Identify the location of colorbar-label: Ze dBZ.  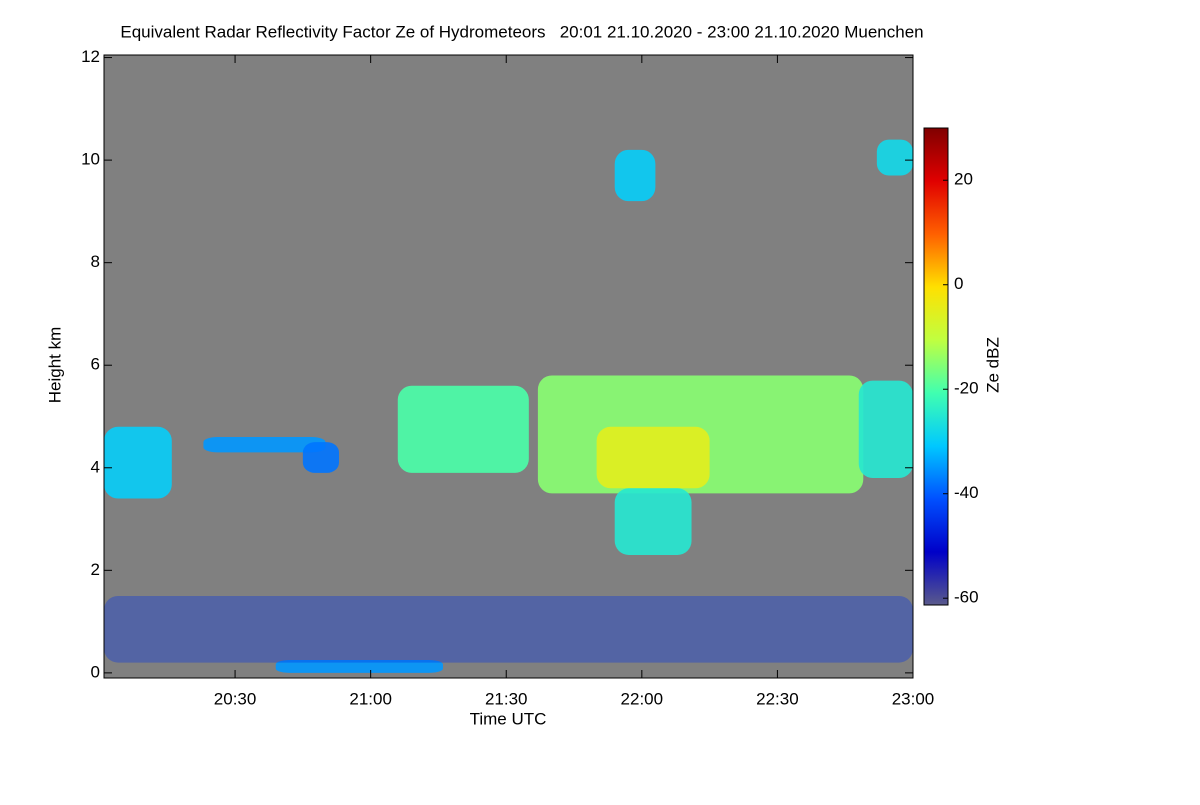
(992, 365).